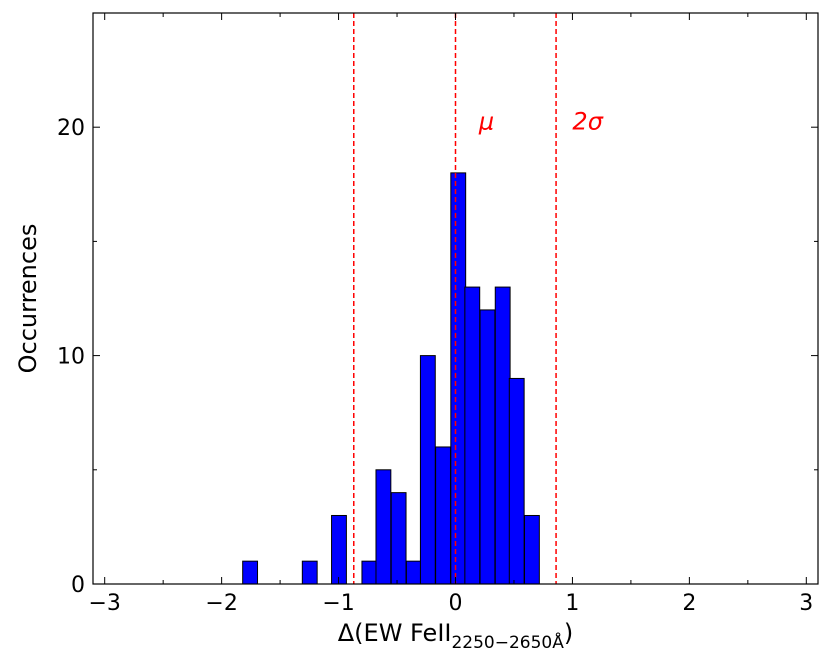  What do you see at coordinates (689, 603) in the screenshot?
I see `x-tick-label: 2` at bounding box center [689, 603].